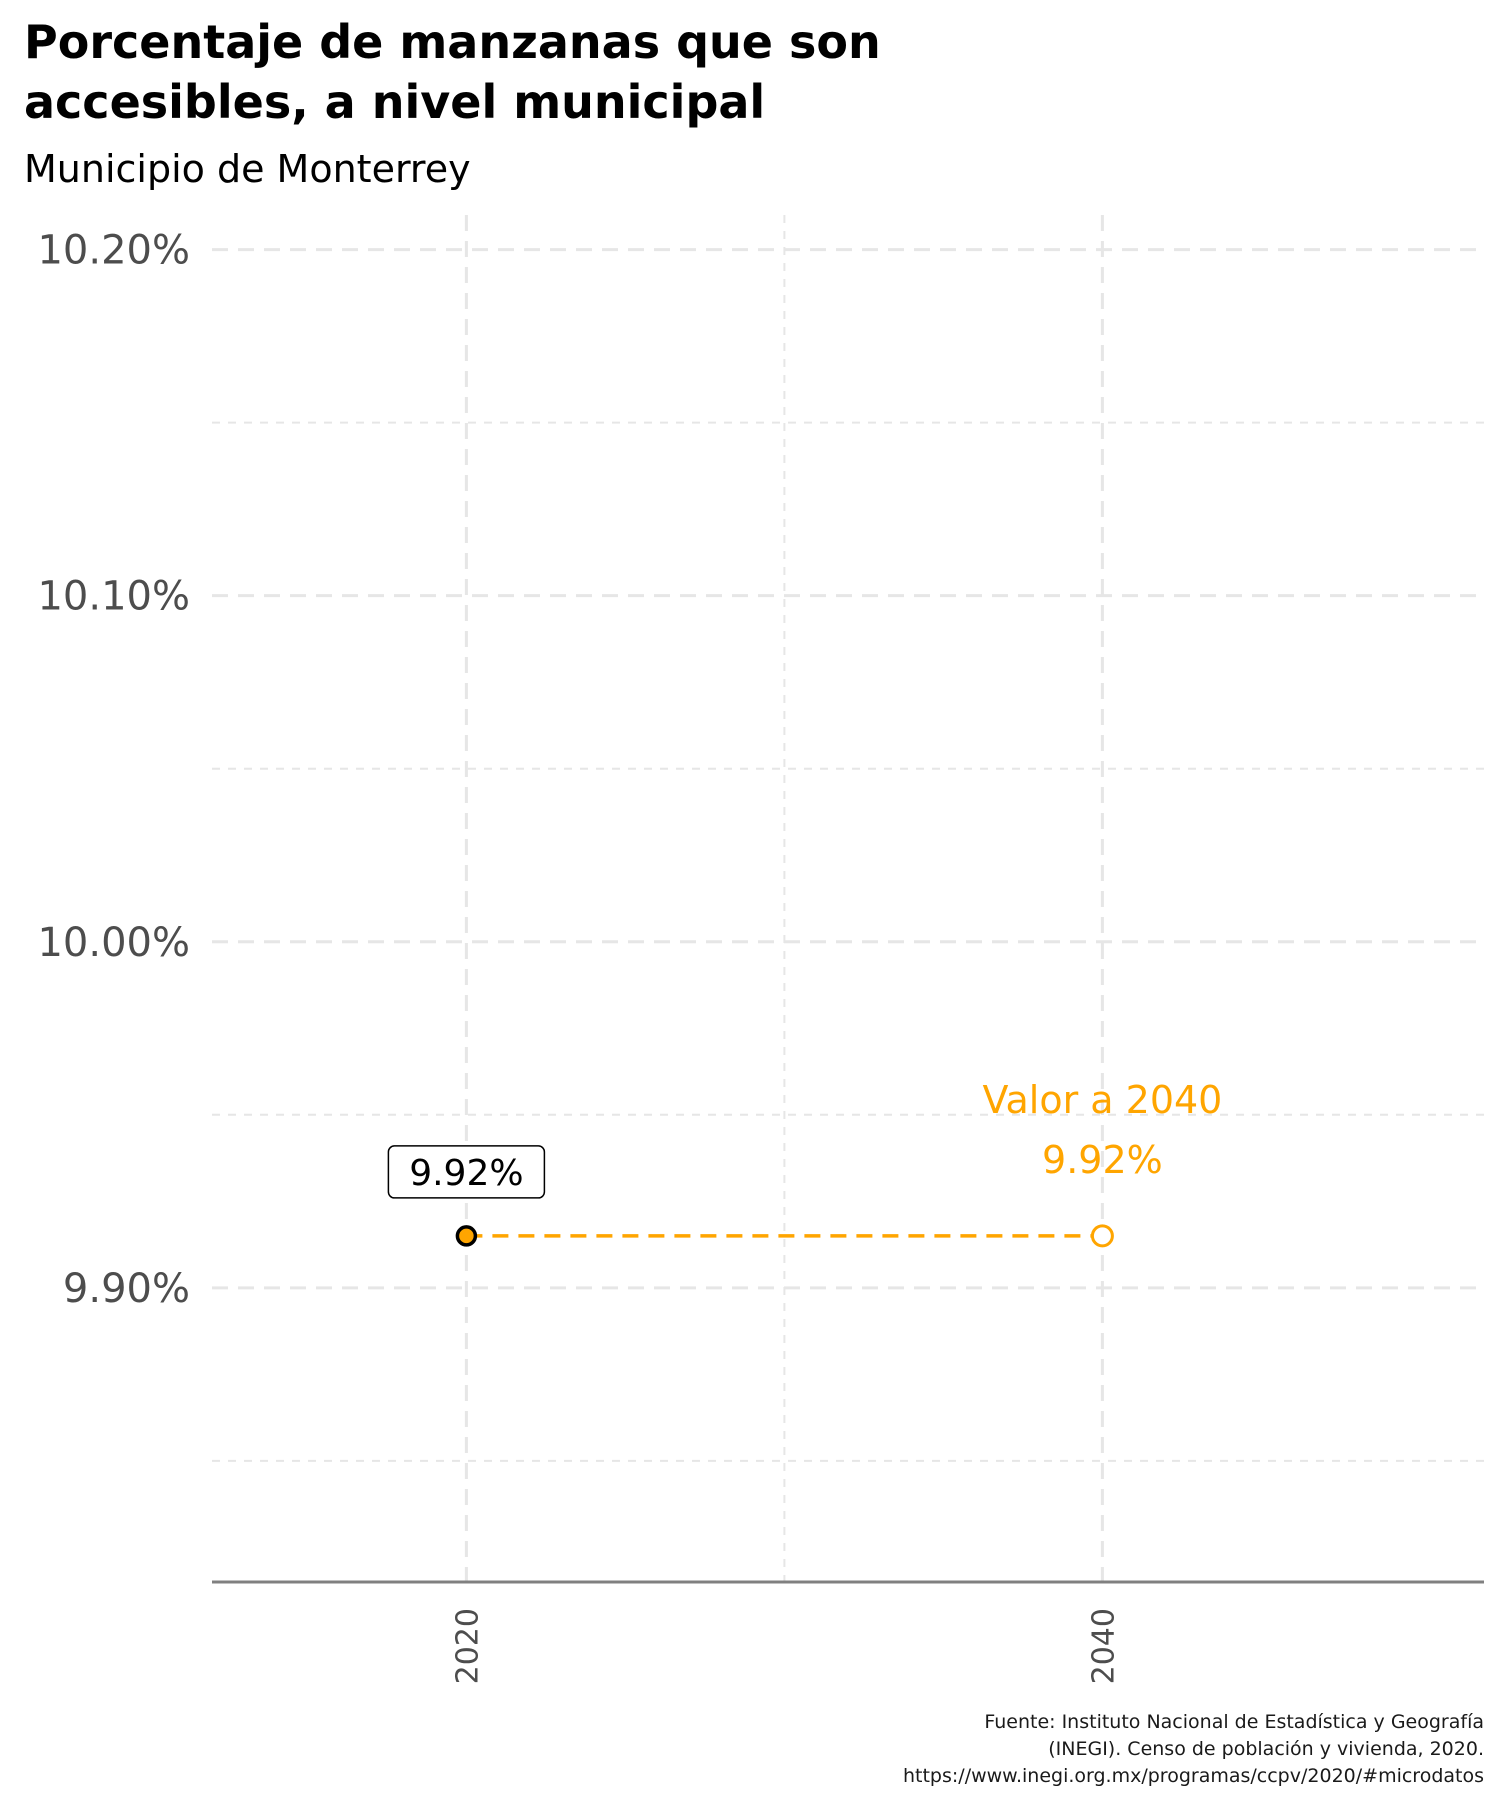 The width and height of the screenshot is (1500, 1800). What do you see at coordinates (804, 1138) in the screenshot?
I see `annotations: 9.92% Valor a 2040 9.92%` at bounding box center [804, 1138].